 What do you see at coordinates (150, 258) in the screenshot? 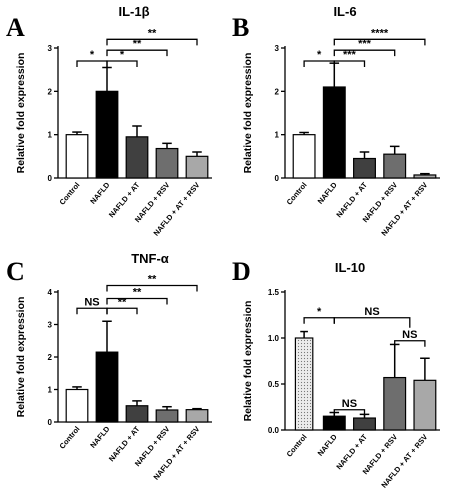
I see `chart-title: TNF-α` at bounding box center [150, 258].